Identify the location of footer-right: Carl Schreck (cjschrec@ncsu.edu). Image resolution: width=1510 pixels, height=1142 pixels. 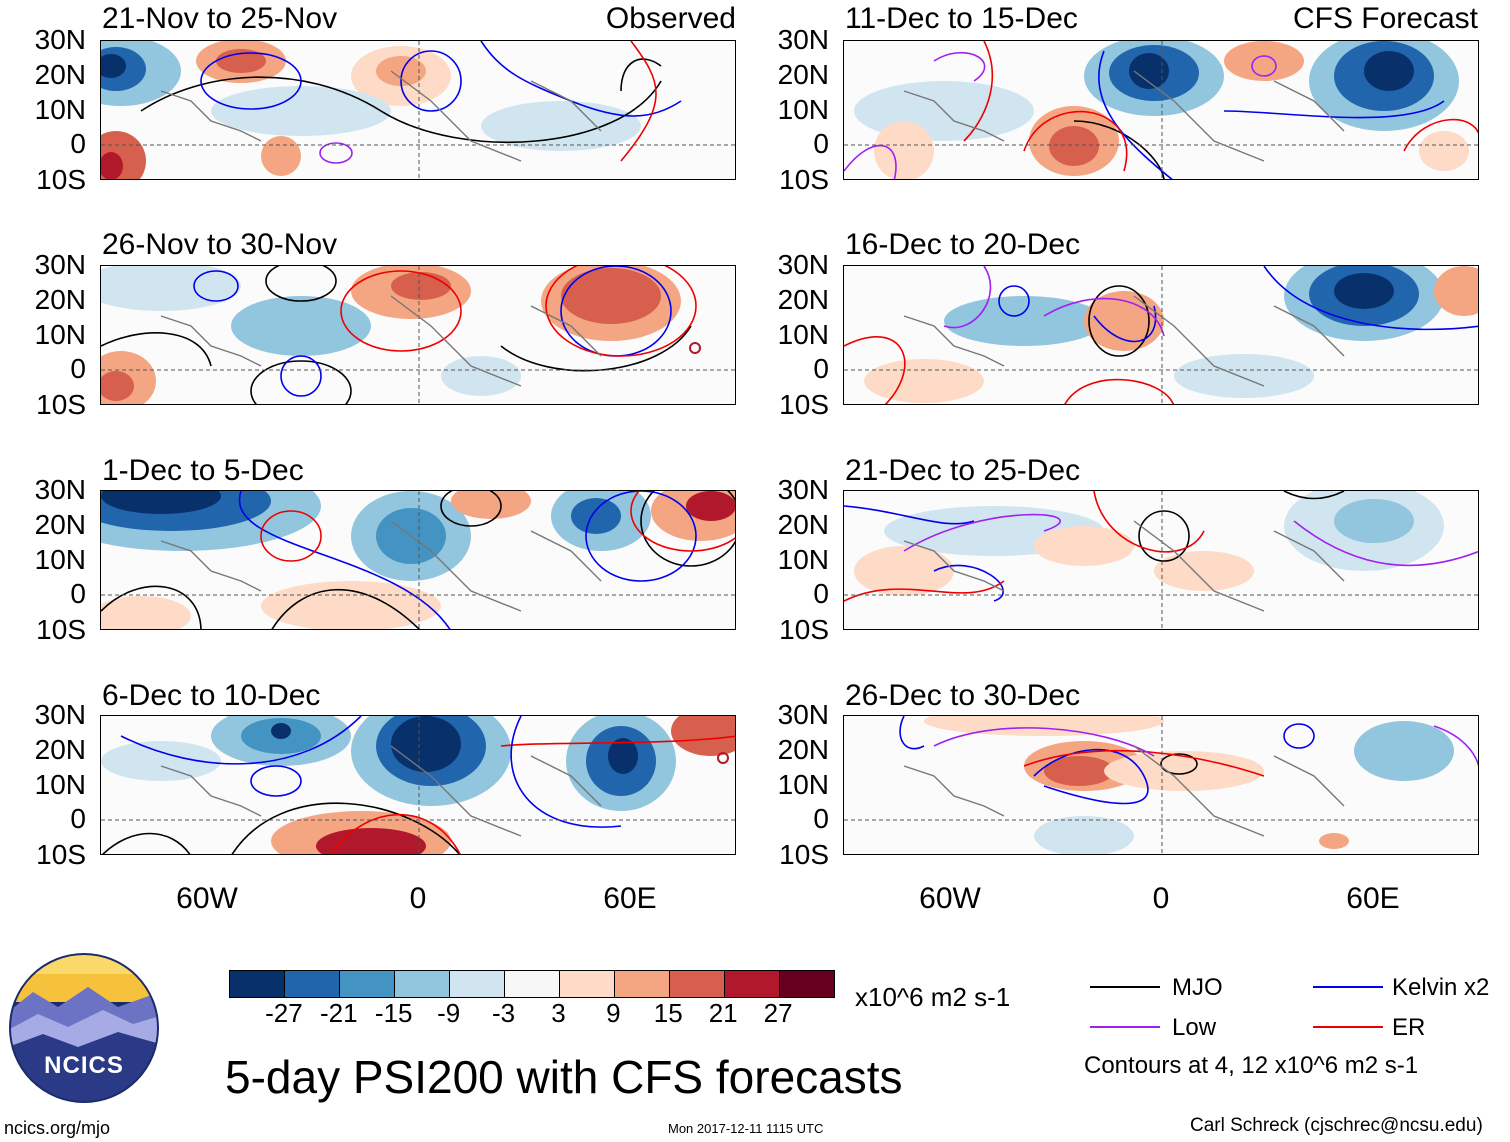
(1336, 1125).